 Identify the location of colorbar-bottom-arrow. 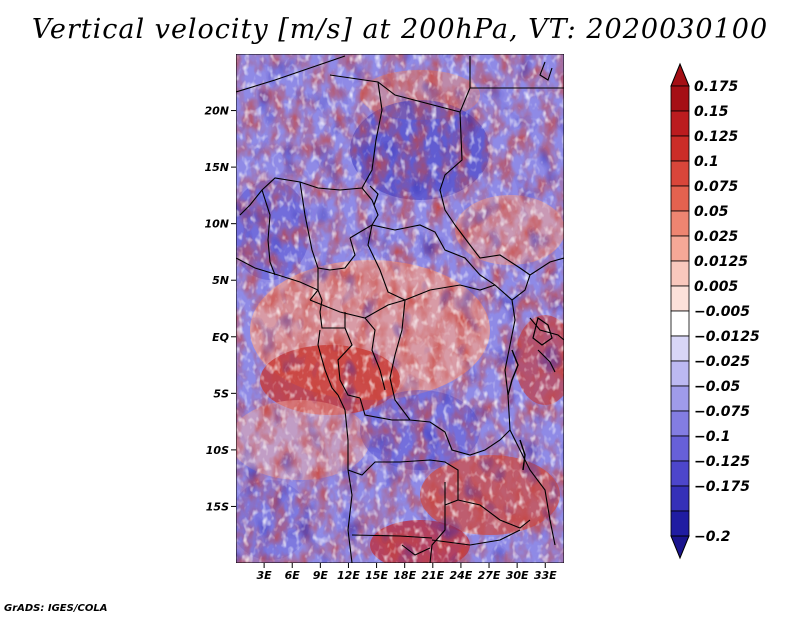
(680, 547).